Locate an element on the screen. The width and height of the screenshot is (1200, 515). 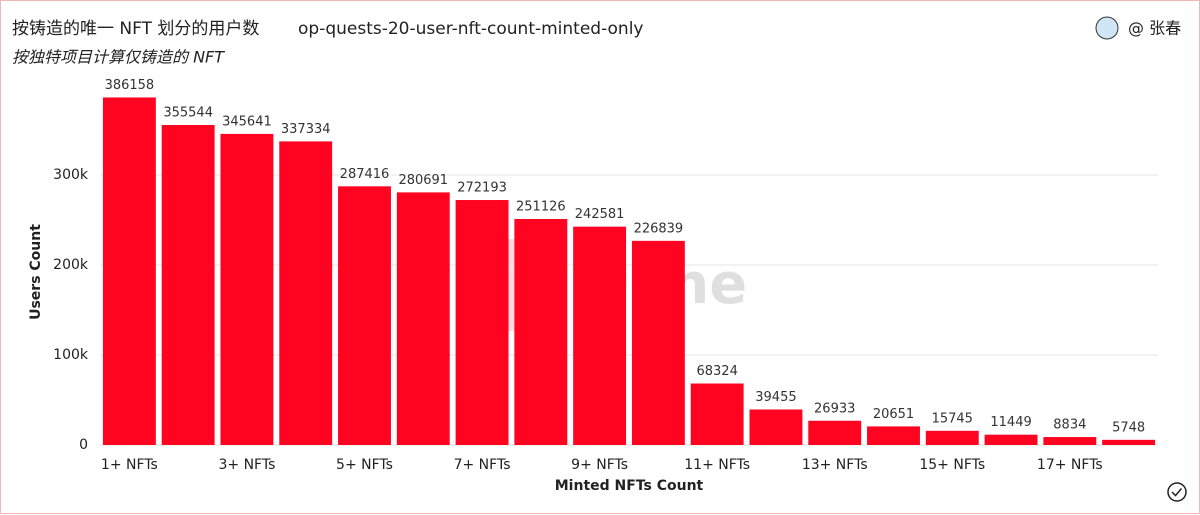
x-axis-label: Minted NFTs Count is located at coordinates (629, 486).